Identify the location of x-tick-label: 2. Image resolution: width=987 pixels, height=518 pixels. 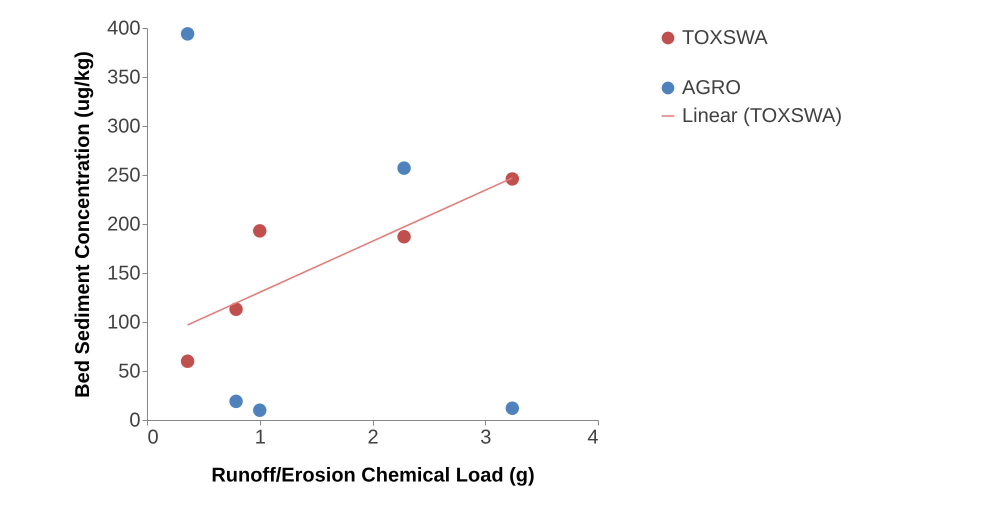
(373, 437).